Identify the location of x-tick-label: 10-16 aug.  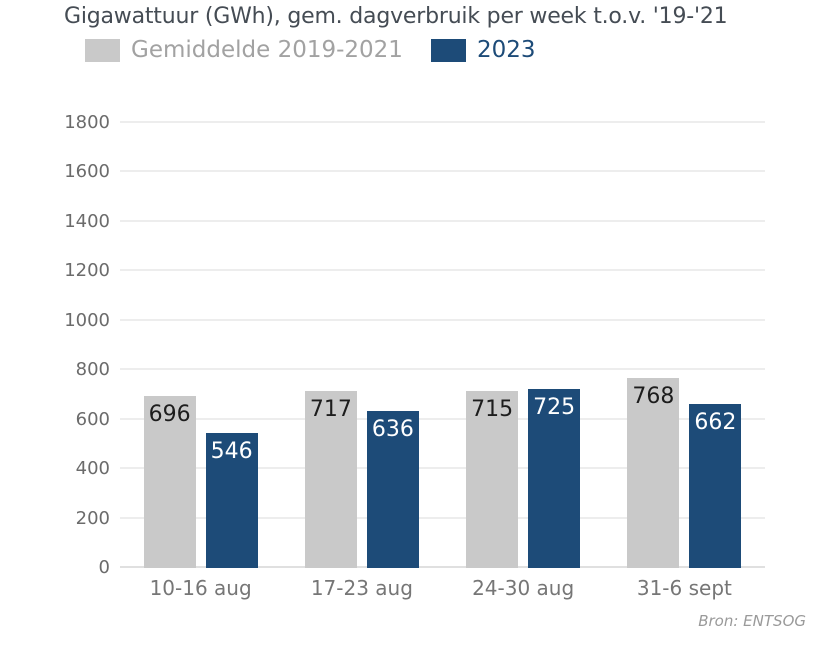
(200, 588).